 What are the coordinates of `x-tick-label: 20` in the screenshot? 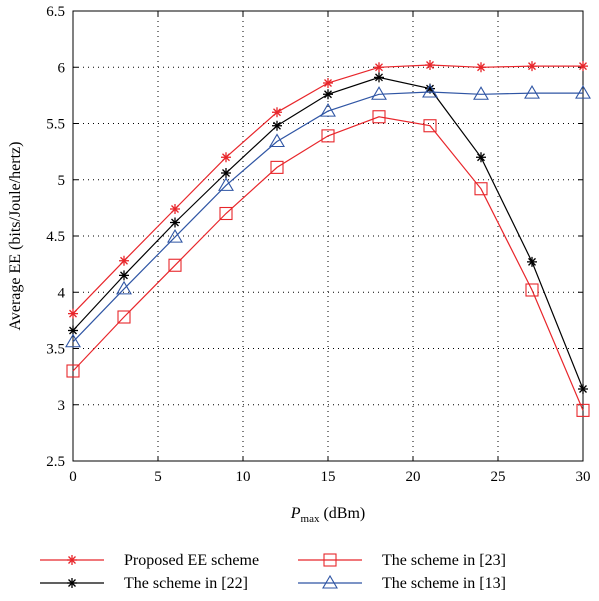 It's located at (413, 477).